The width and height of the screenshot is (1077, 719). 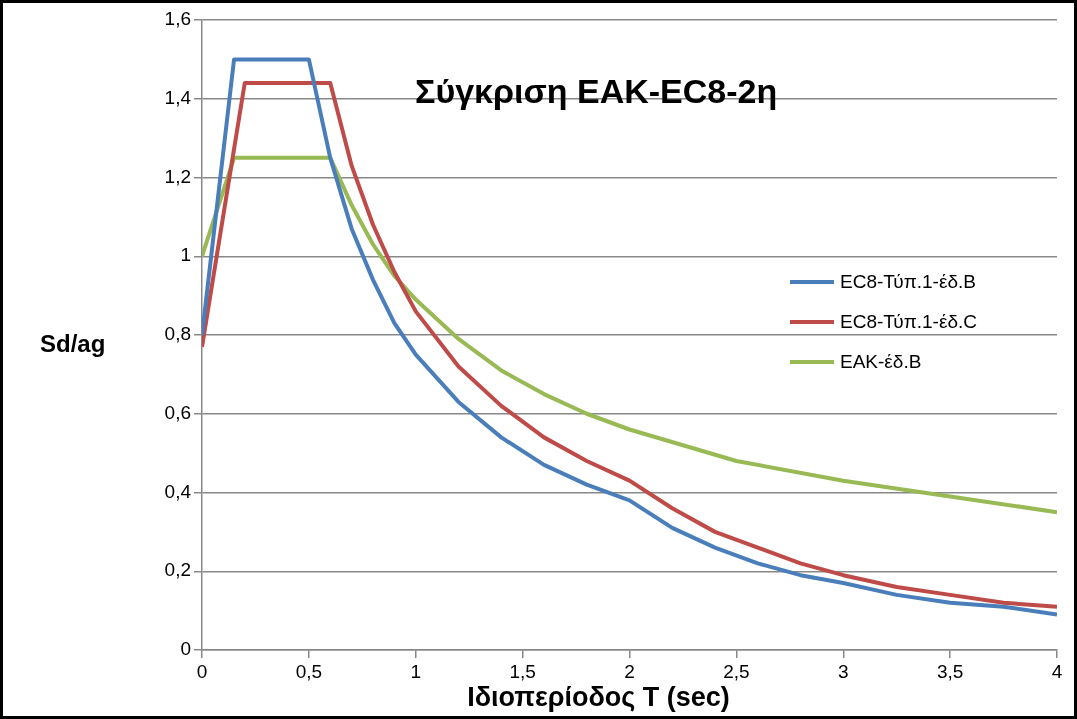 I want to click on x-tick-label: 2, so click(x=629, y=671).